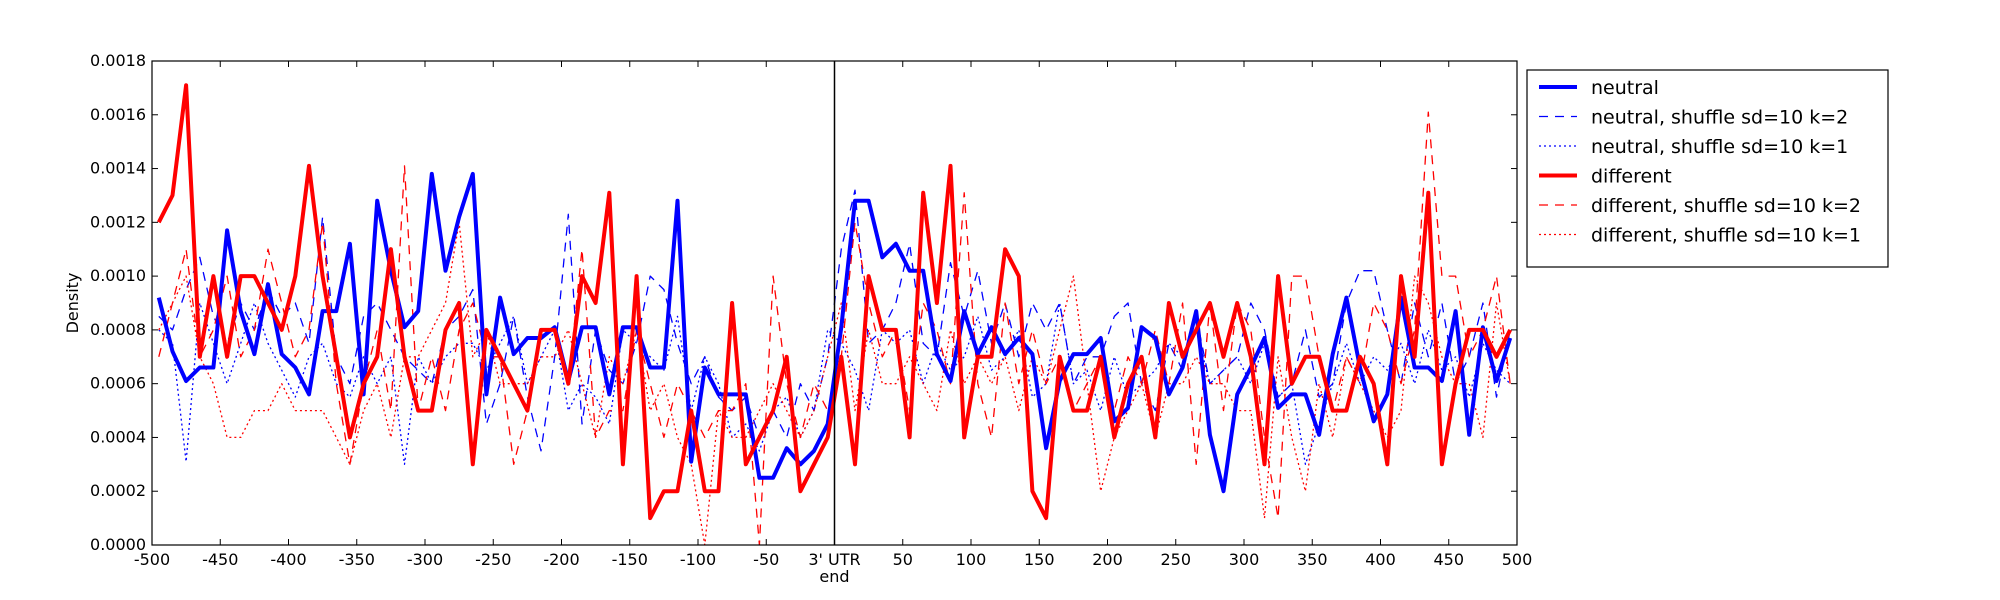 This screenshot has width=2000, height=600. Describe the element at coordinates (118, 60) in the screenshot. I see `y-tick-label: 0.0018` at that location.